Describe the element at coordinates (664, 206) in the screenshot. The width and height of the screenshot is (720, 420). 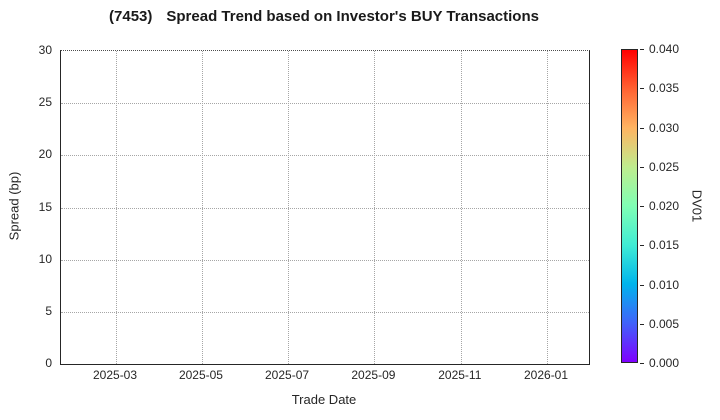
I see `colorbar-tick-label: 0.020` at that location.